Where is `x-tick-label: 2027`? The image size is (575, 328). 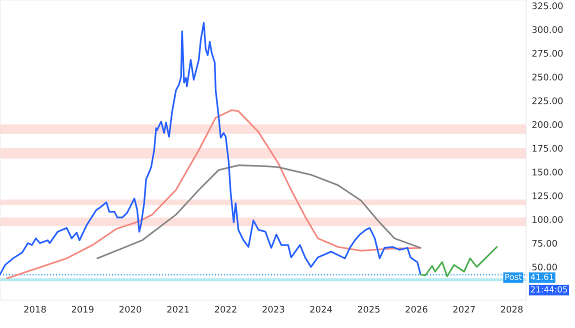 x-tick-label: 2027 is located at coordinates (464, 309).